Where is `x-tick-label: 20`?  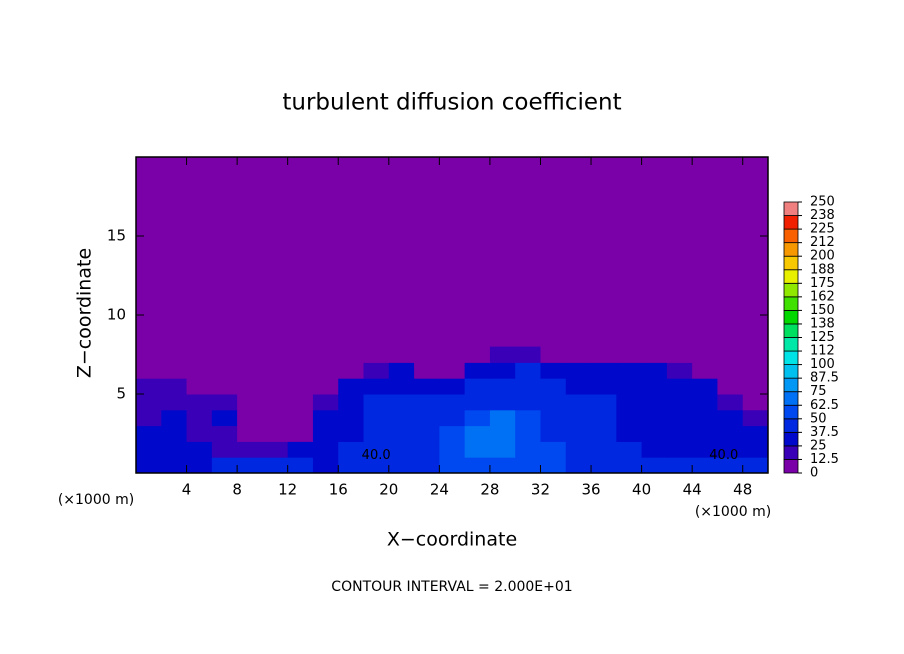
x-tick-label: 20 is located at coordinates (388, 490).